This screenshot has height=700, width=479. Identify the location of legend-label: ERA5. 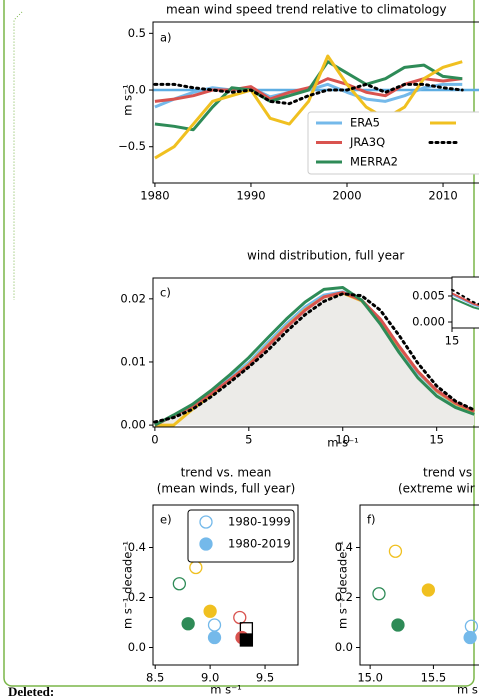
(365, 123).